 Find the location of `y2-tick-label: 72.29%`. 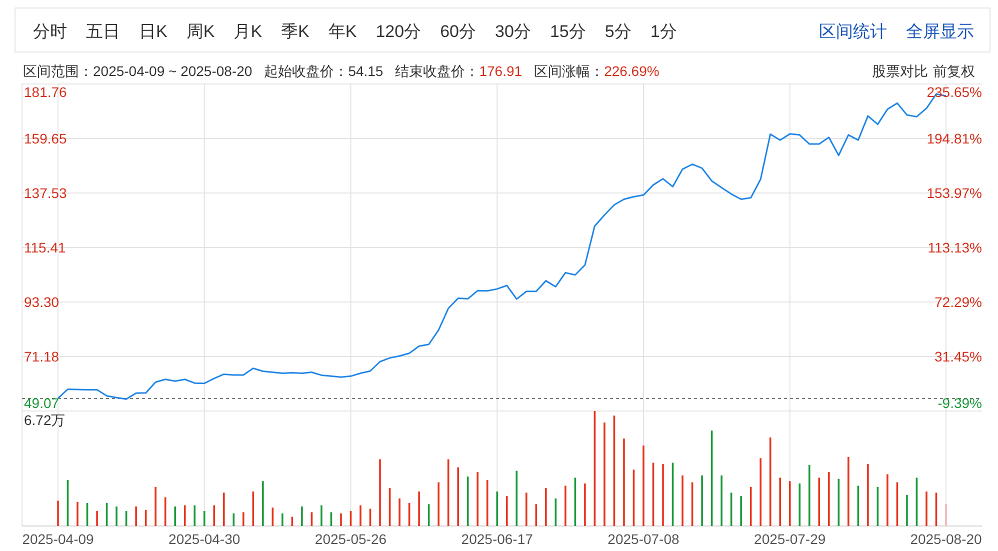

y2-tick-label: 72.29% is located at coordinates (958, 302).